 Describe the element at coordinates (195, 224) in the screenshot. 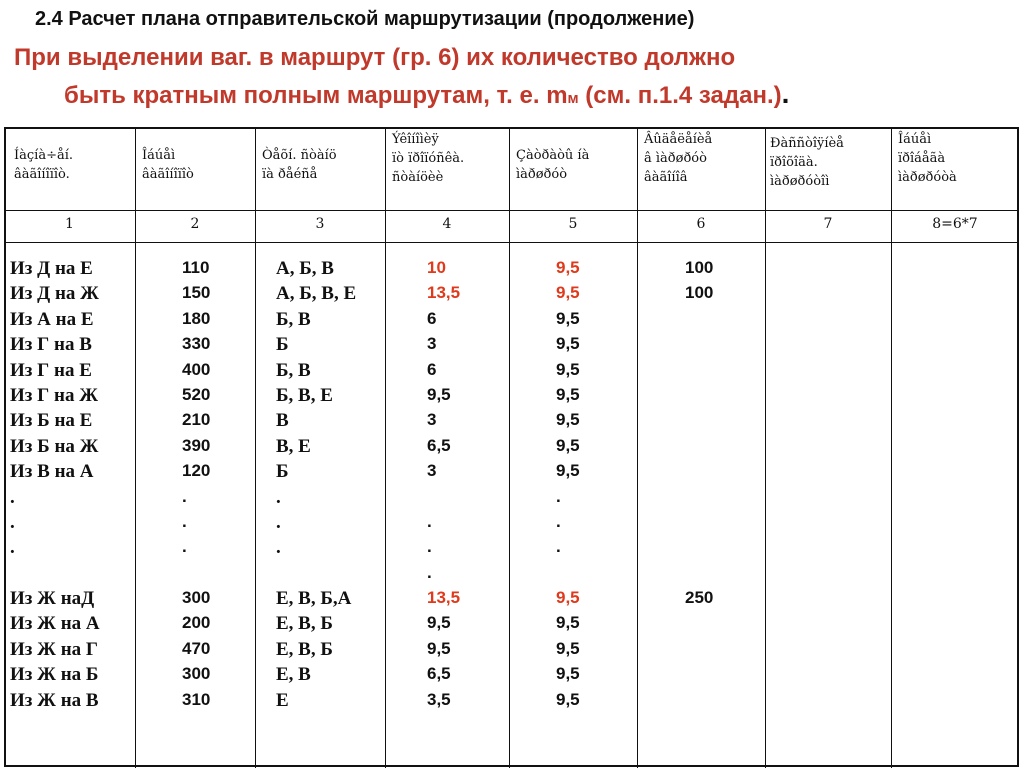

I see `col-number: 2` at that location.